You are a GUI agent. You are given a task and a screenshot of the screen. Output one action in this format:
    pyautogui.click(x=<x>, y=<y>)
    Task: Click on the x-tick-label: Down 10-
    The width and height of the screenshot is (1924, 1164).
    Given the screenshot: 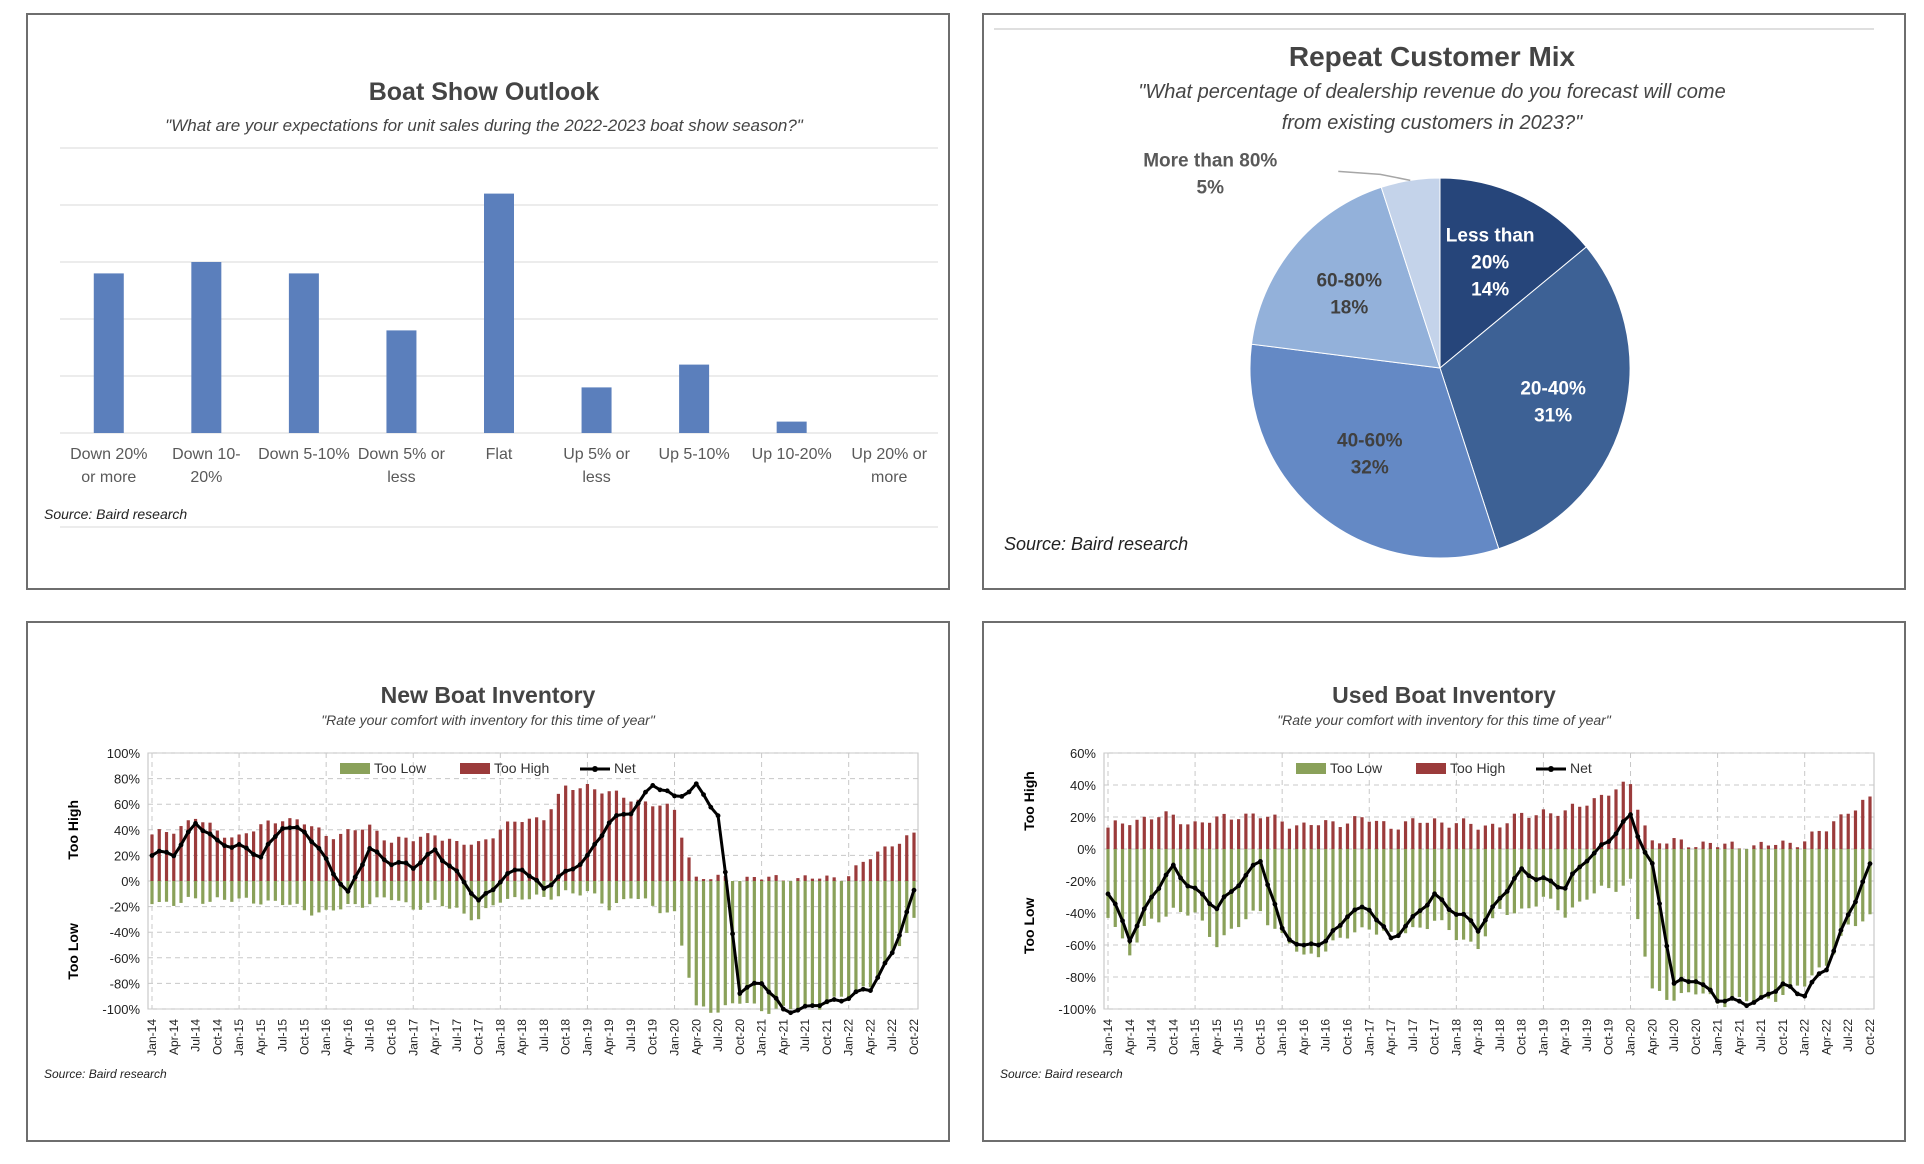 What is the action you would take?
    pyautogui.click(x=206, y=454)
    